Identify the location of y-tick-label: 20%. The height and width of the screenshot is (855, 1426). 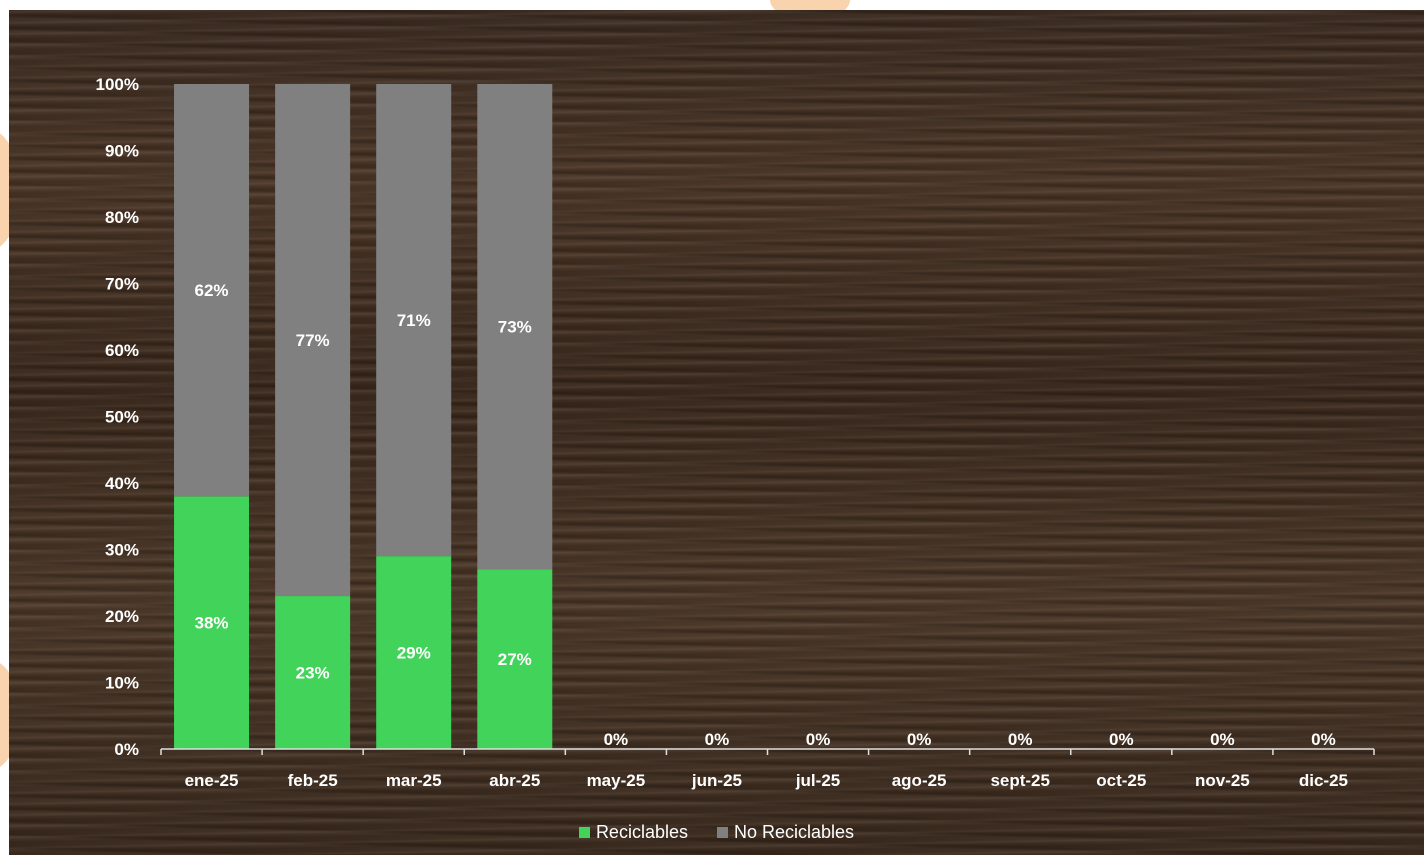
(122, 616).